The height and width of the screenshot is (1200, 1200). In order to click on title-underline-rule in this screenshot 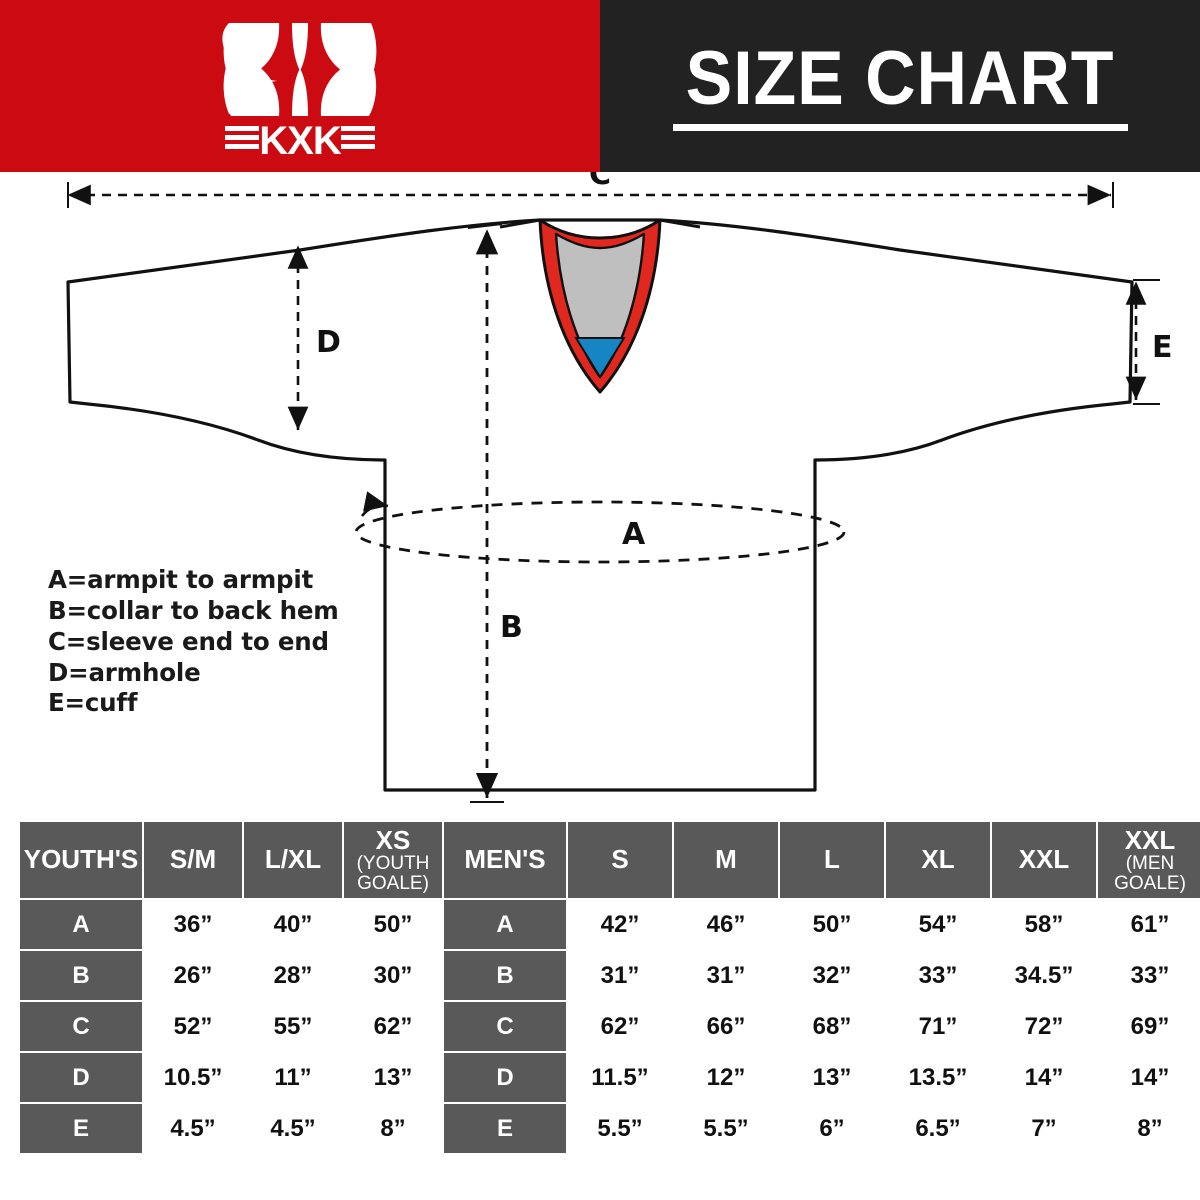, I will do `click(900, 127)`.